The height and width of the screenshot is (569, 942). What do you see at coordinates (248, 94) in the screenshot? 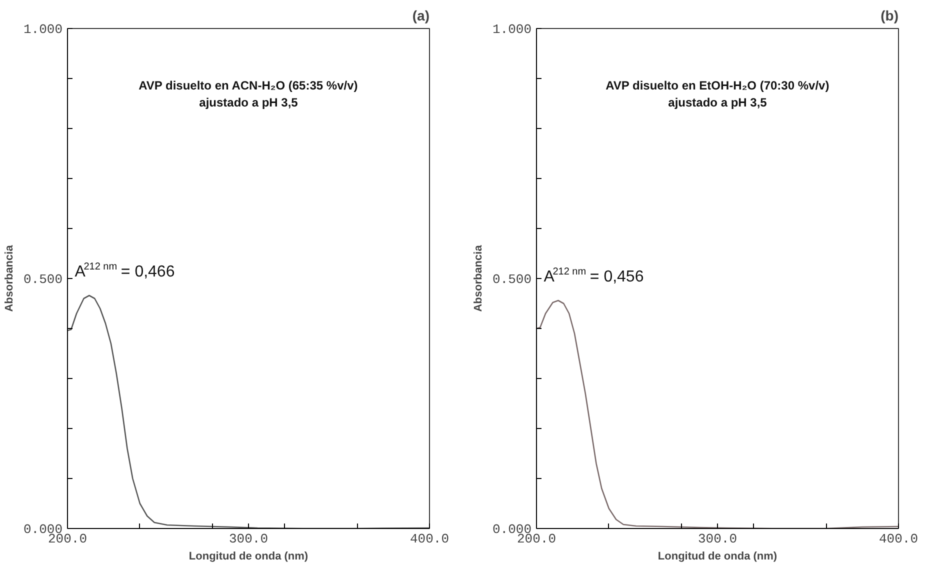
I see `annotation: AVP disuelto en ACN-H₂O (65:35 %v/v) ajustado a pH 3,5` at bounding box center [248, 94].